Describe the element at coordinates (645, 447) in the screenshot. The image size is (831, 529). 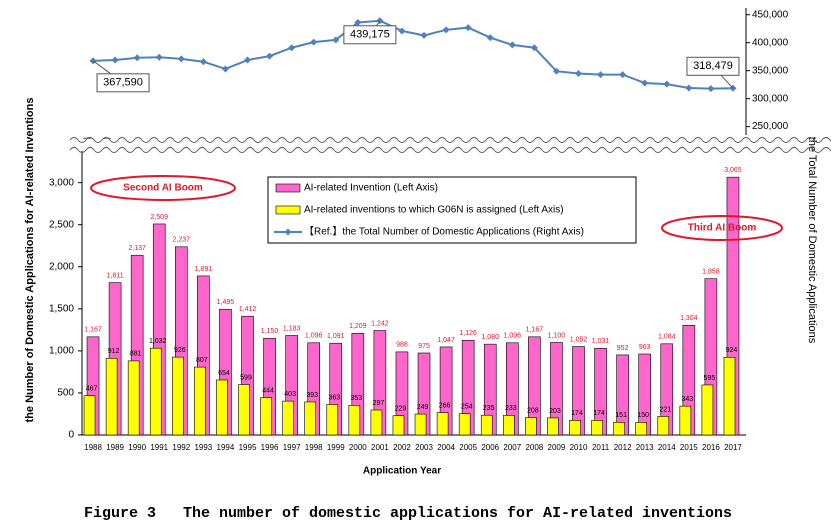
I see `x-tick-label: 2013` at that location.